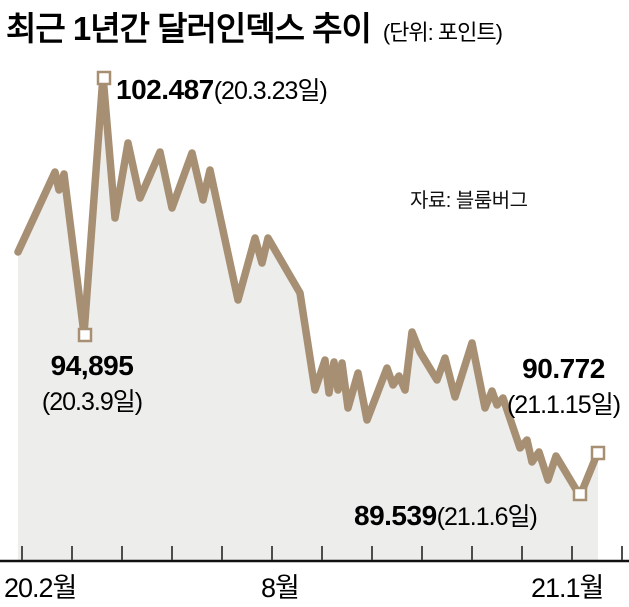  I want to click on x-tick-label-jan: 21.1월, so click(567, 588).